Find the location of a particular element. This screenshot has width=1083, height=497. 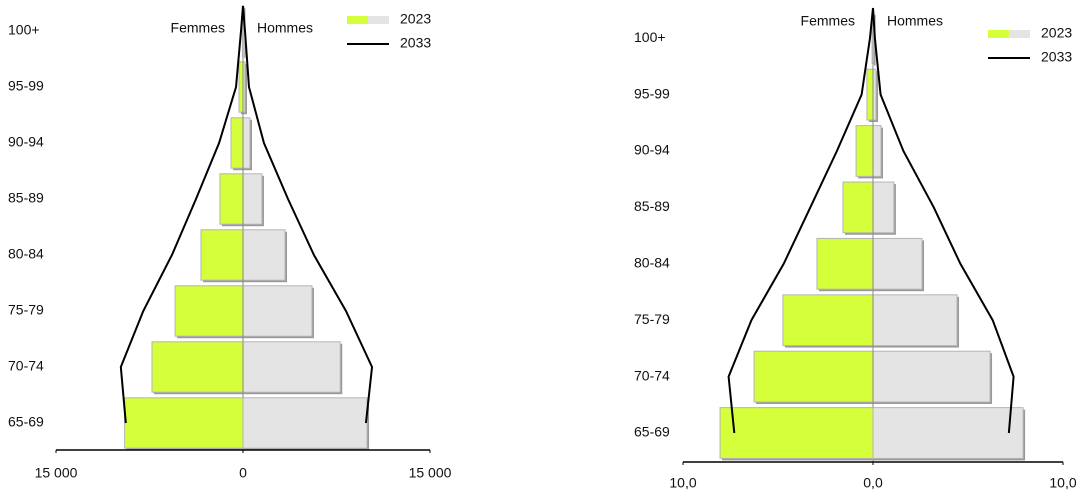

x-tick-label: 0 is located at coordinates (243, 473).